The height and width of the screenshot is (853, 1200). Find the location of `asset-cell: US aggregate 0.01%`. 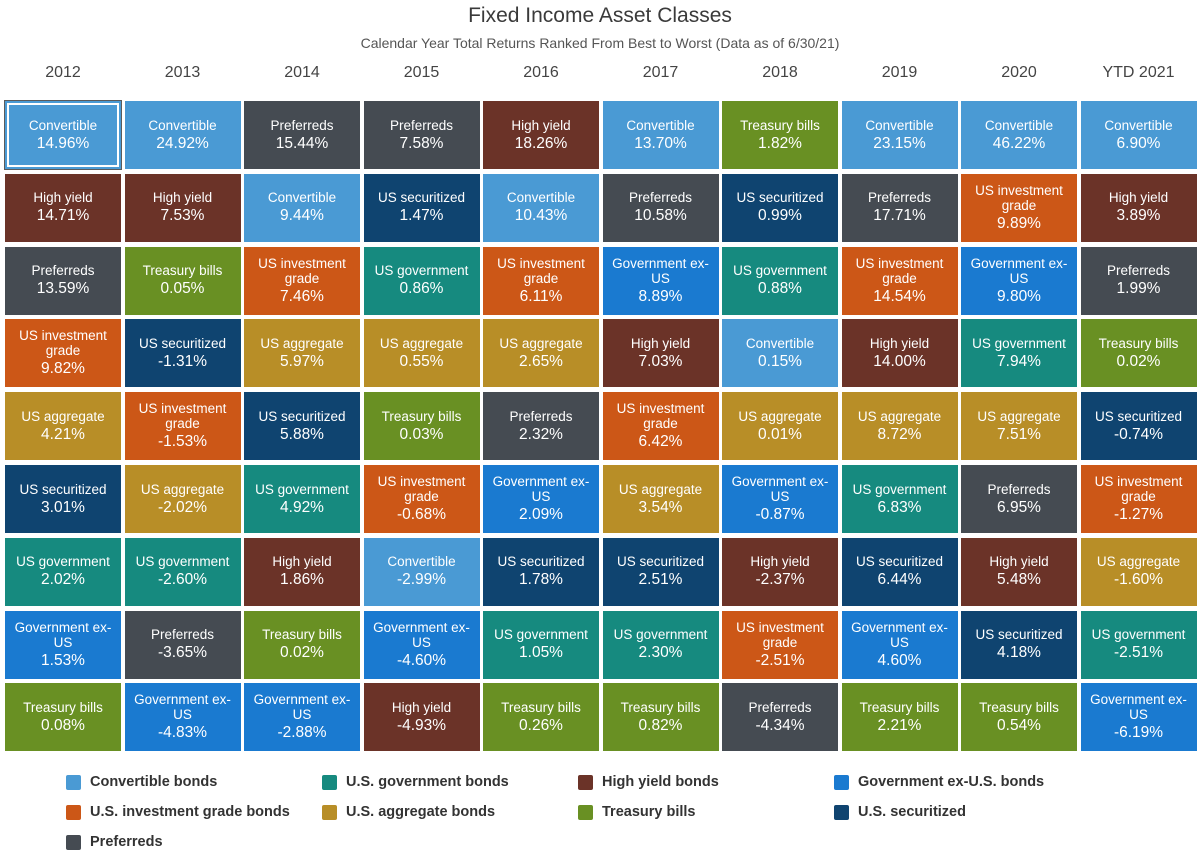

asset-cell: US aggregate 0.01% is located at coordinates (780, 426).